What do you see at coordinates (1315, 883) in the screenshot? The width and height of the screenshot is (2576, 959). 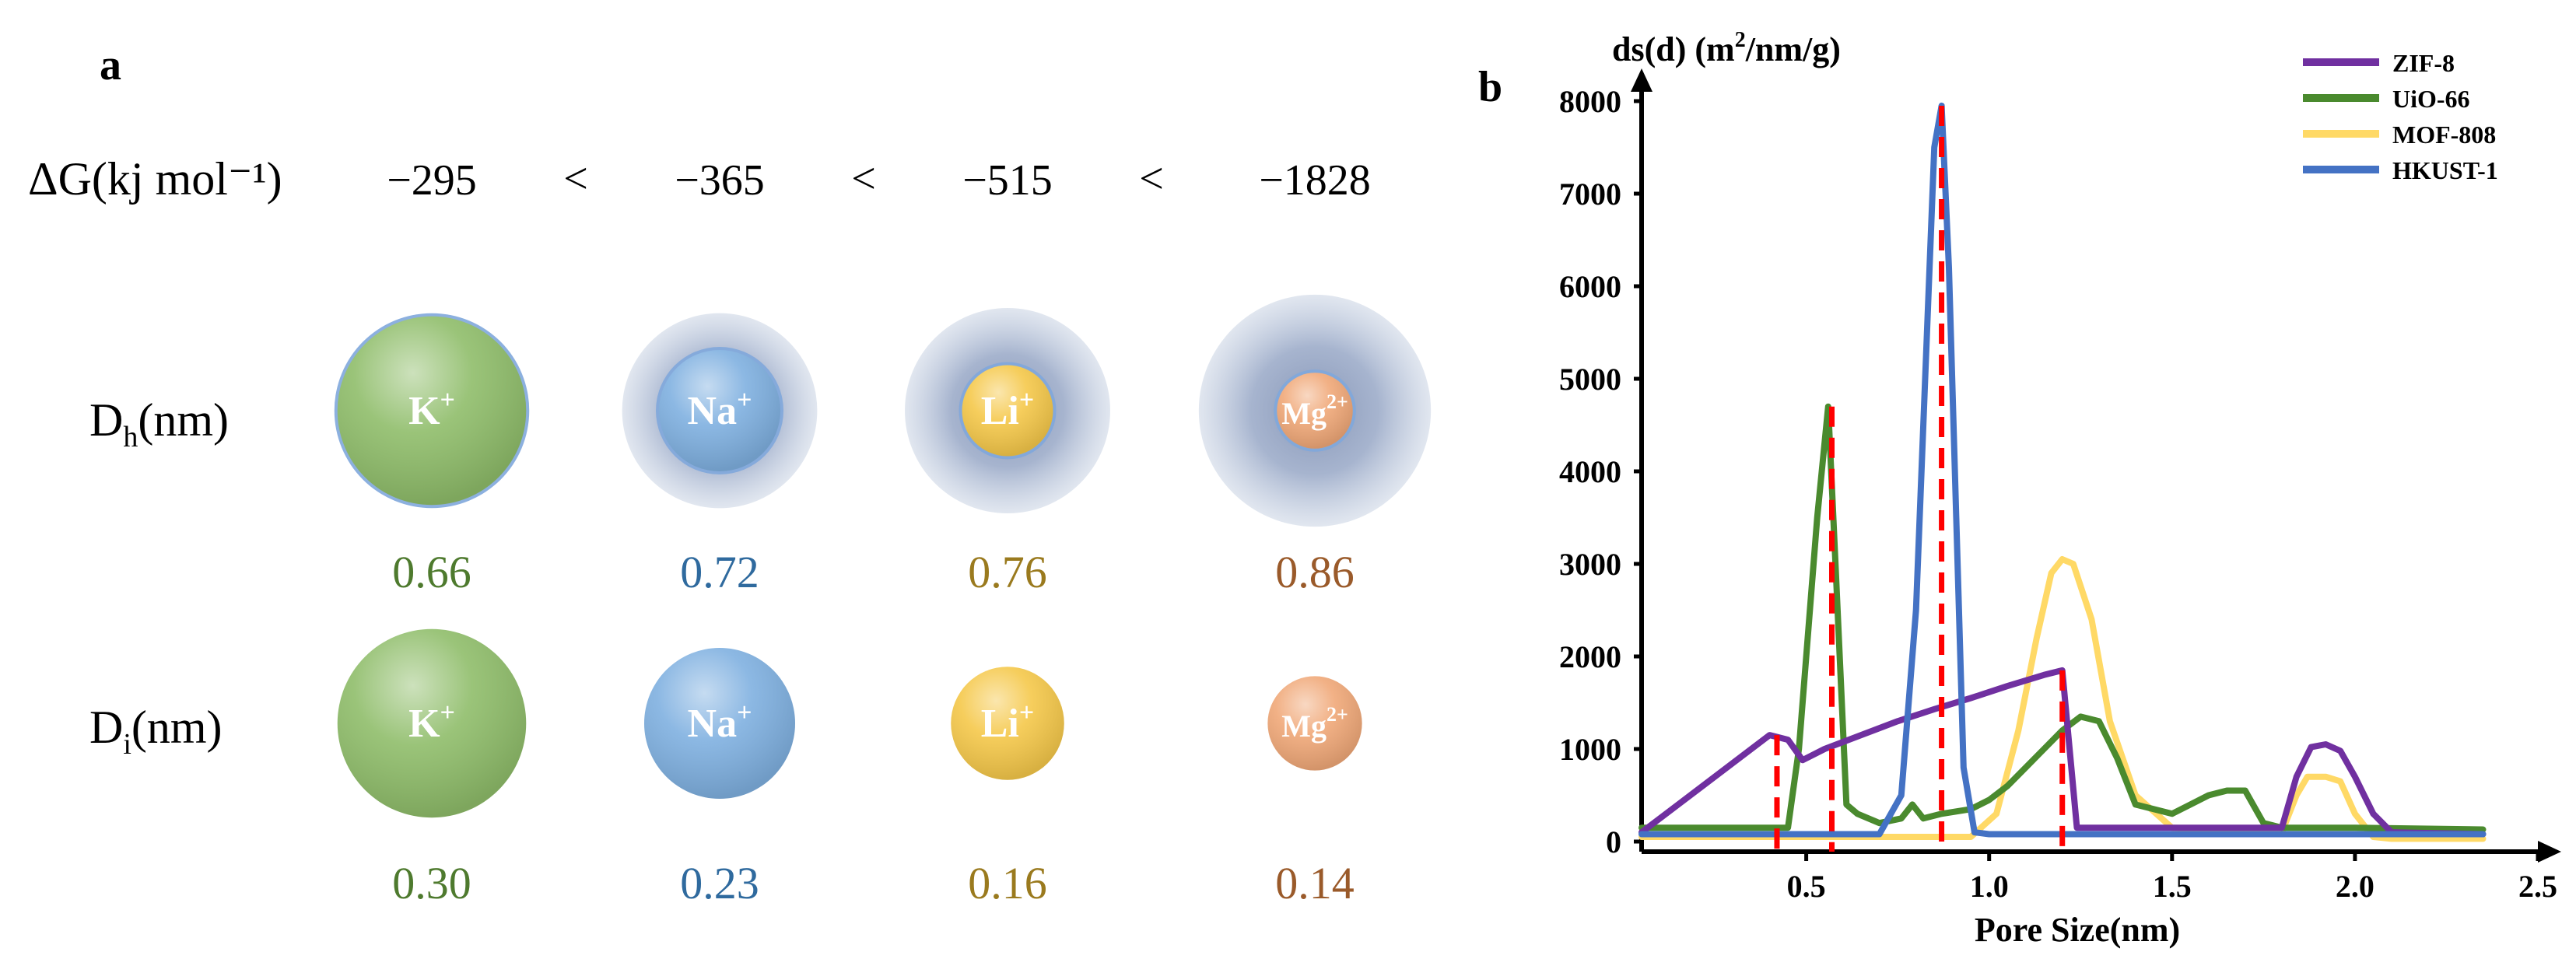 I see `di-value: 0.14` at bounding box center [1315, 883].